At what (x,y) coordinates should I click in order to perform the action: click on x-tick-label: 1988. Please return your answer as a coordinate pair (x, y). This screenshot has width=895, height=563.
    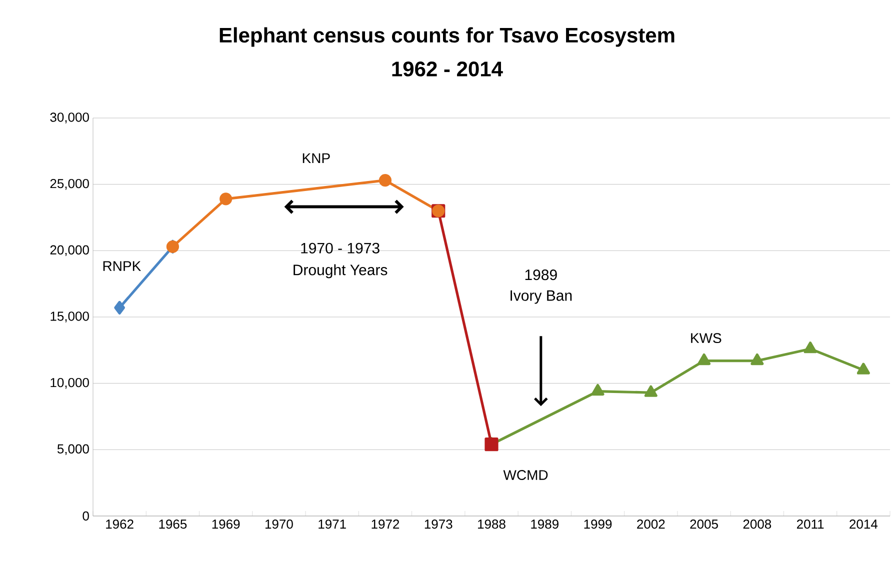
    Looking at the image, I should click on (492, 524).